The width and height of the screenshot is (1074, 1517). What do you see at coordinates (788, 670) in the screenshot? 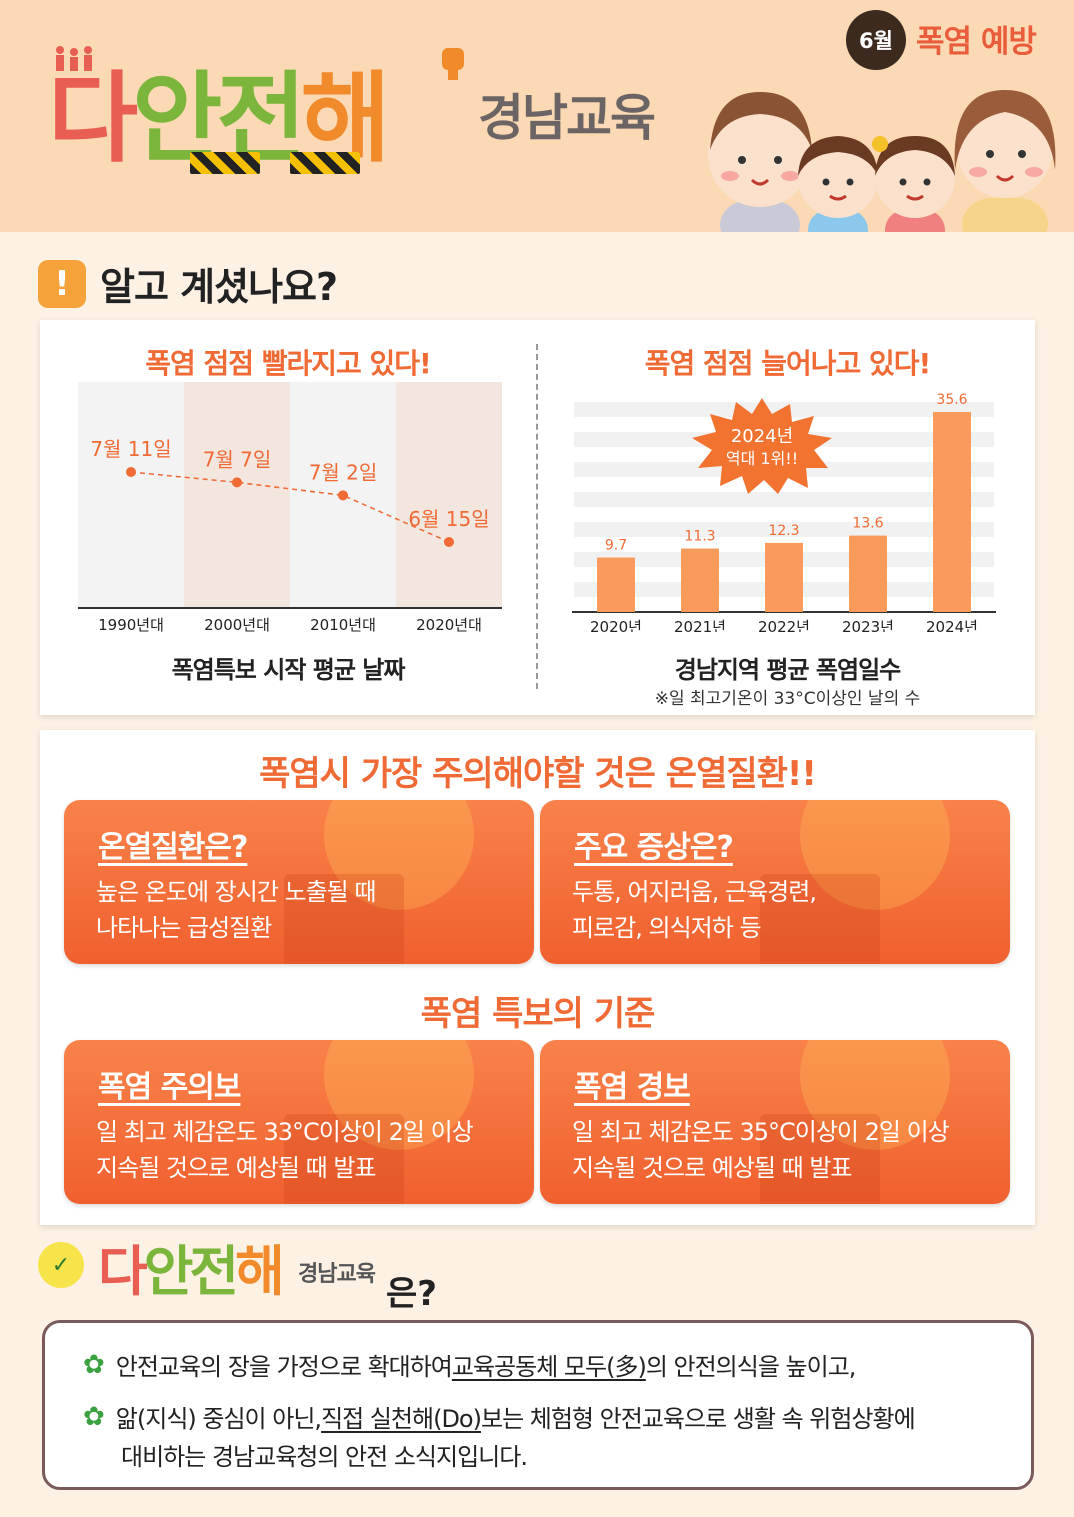
I see `right-chart-caption: 경남지역 평균 폭염일수` at bounding box center [788, 670].